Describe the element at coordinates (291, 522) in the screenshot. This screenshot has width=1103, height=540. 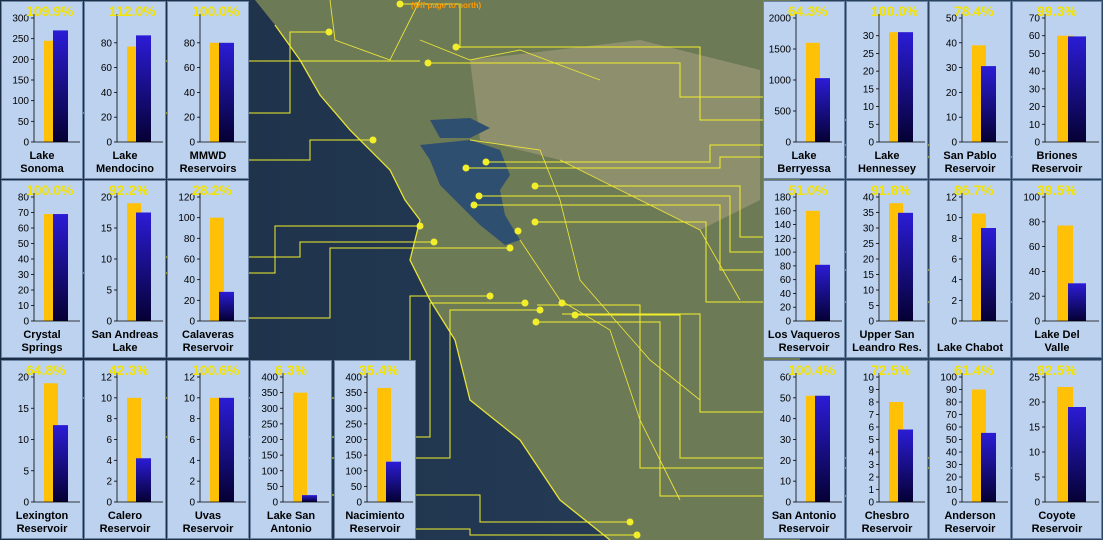
I see `reservoir-name: Lake San Antonio` at that location.